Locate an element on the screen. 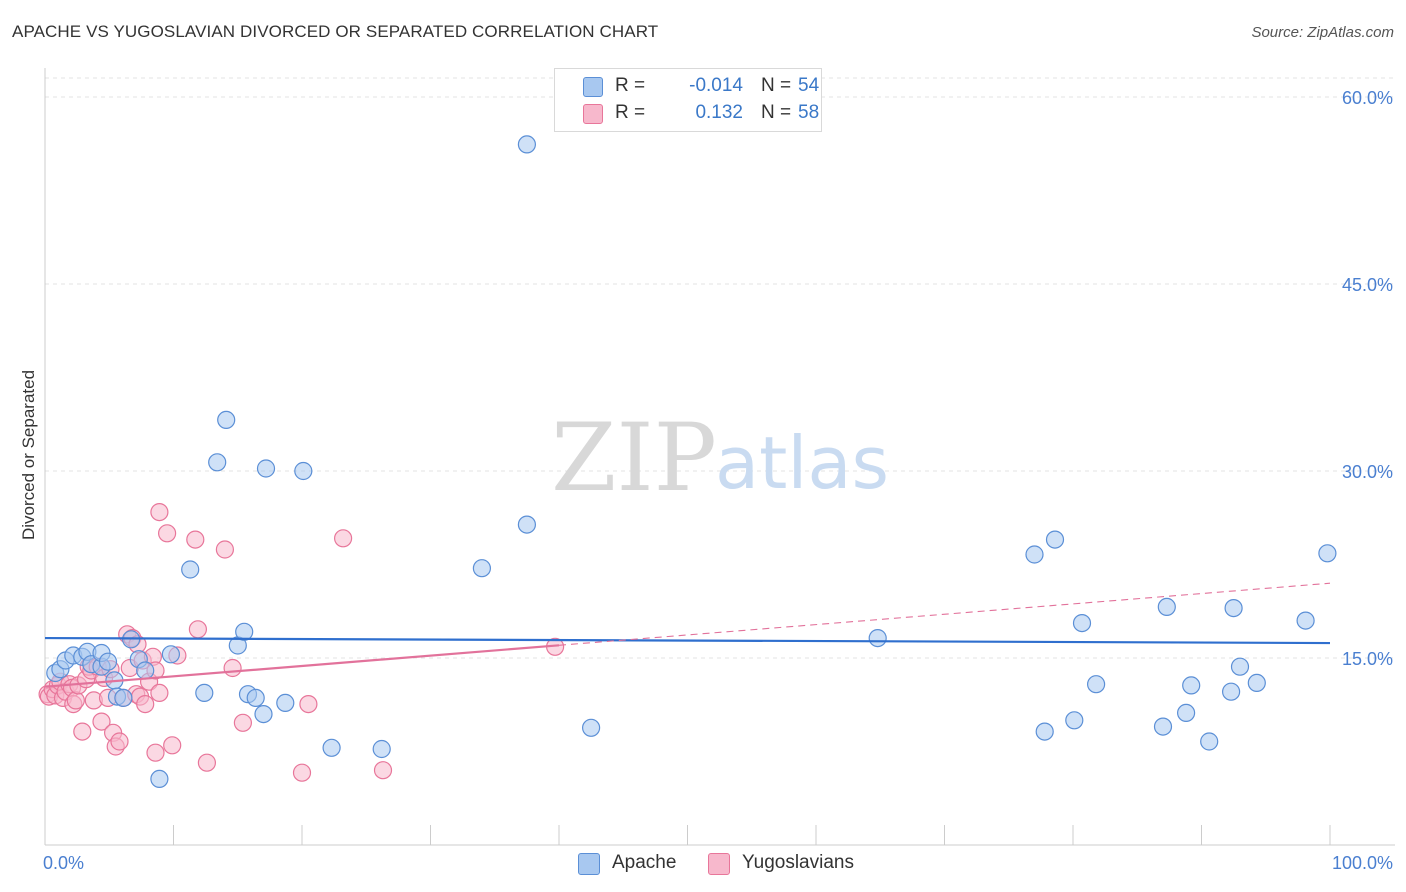 The height and width of the screenshot is (892, 1406). watermark: ZIP atlas is located at coordinates (720, 458).